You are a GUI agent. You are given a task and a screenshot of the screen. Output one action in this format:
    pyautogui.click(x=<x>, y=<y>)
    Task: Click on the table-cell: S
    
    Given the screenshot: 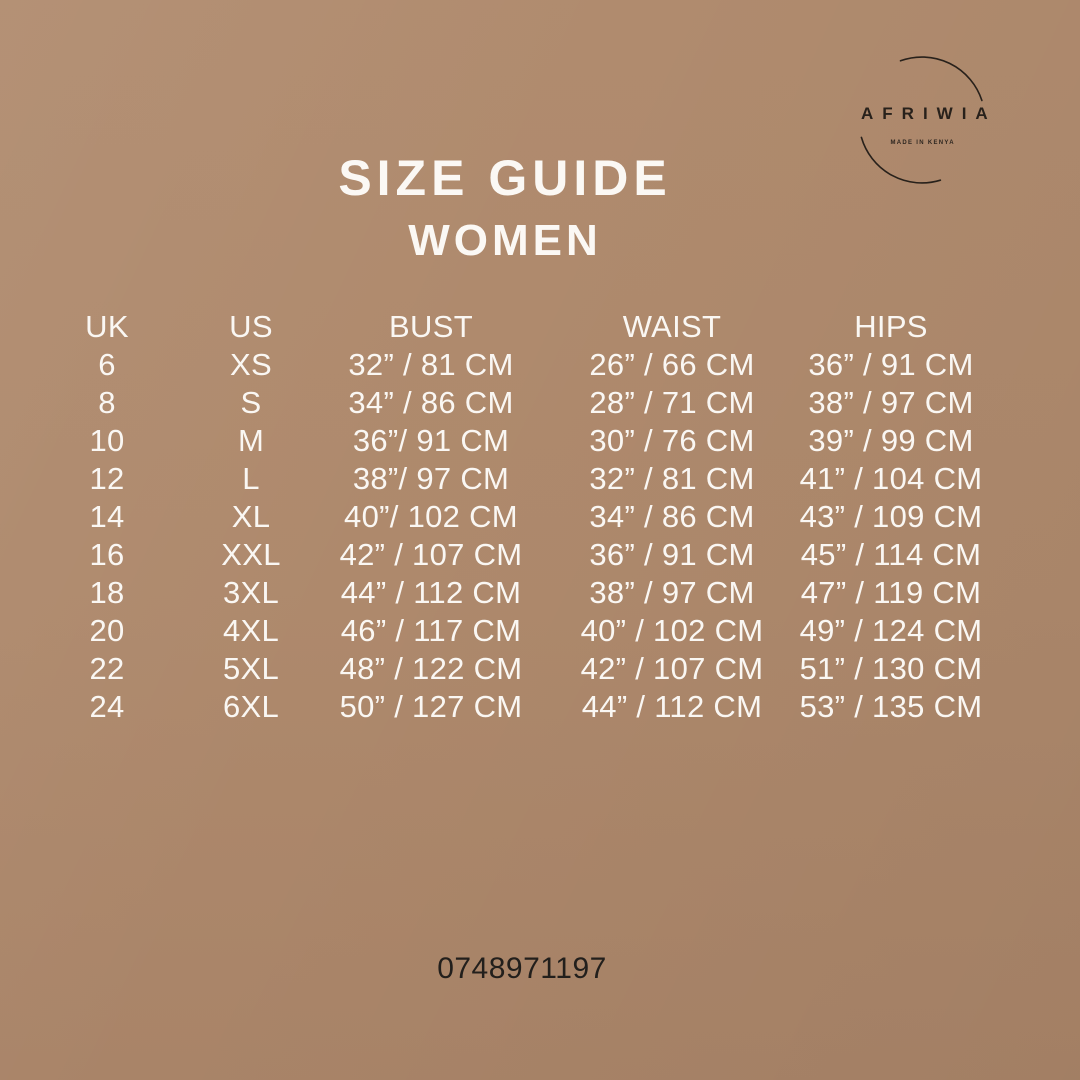 What is the action you would take?
    pyautogui.click(x=251, y=402)
    